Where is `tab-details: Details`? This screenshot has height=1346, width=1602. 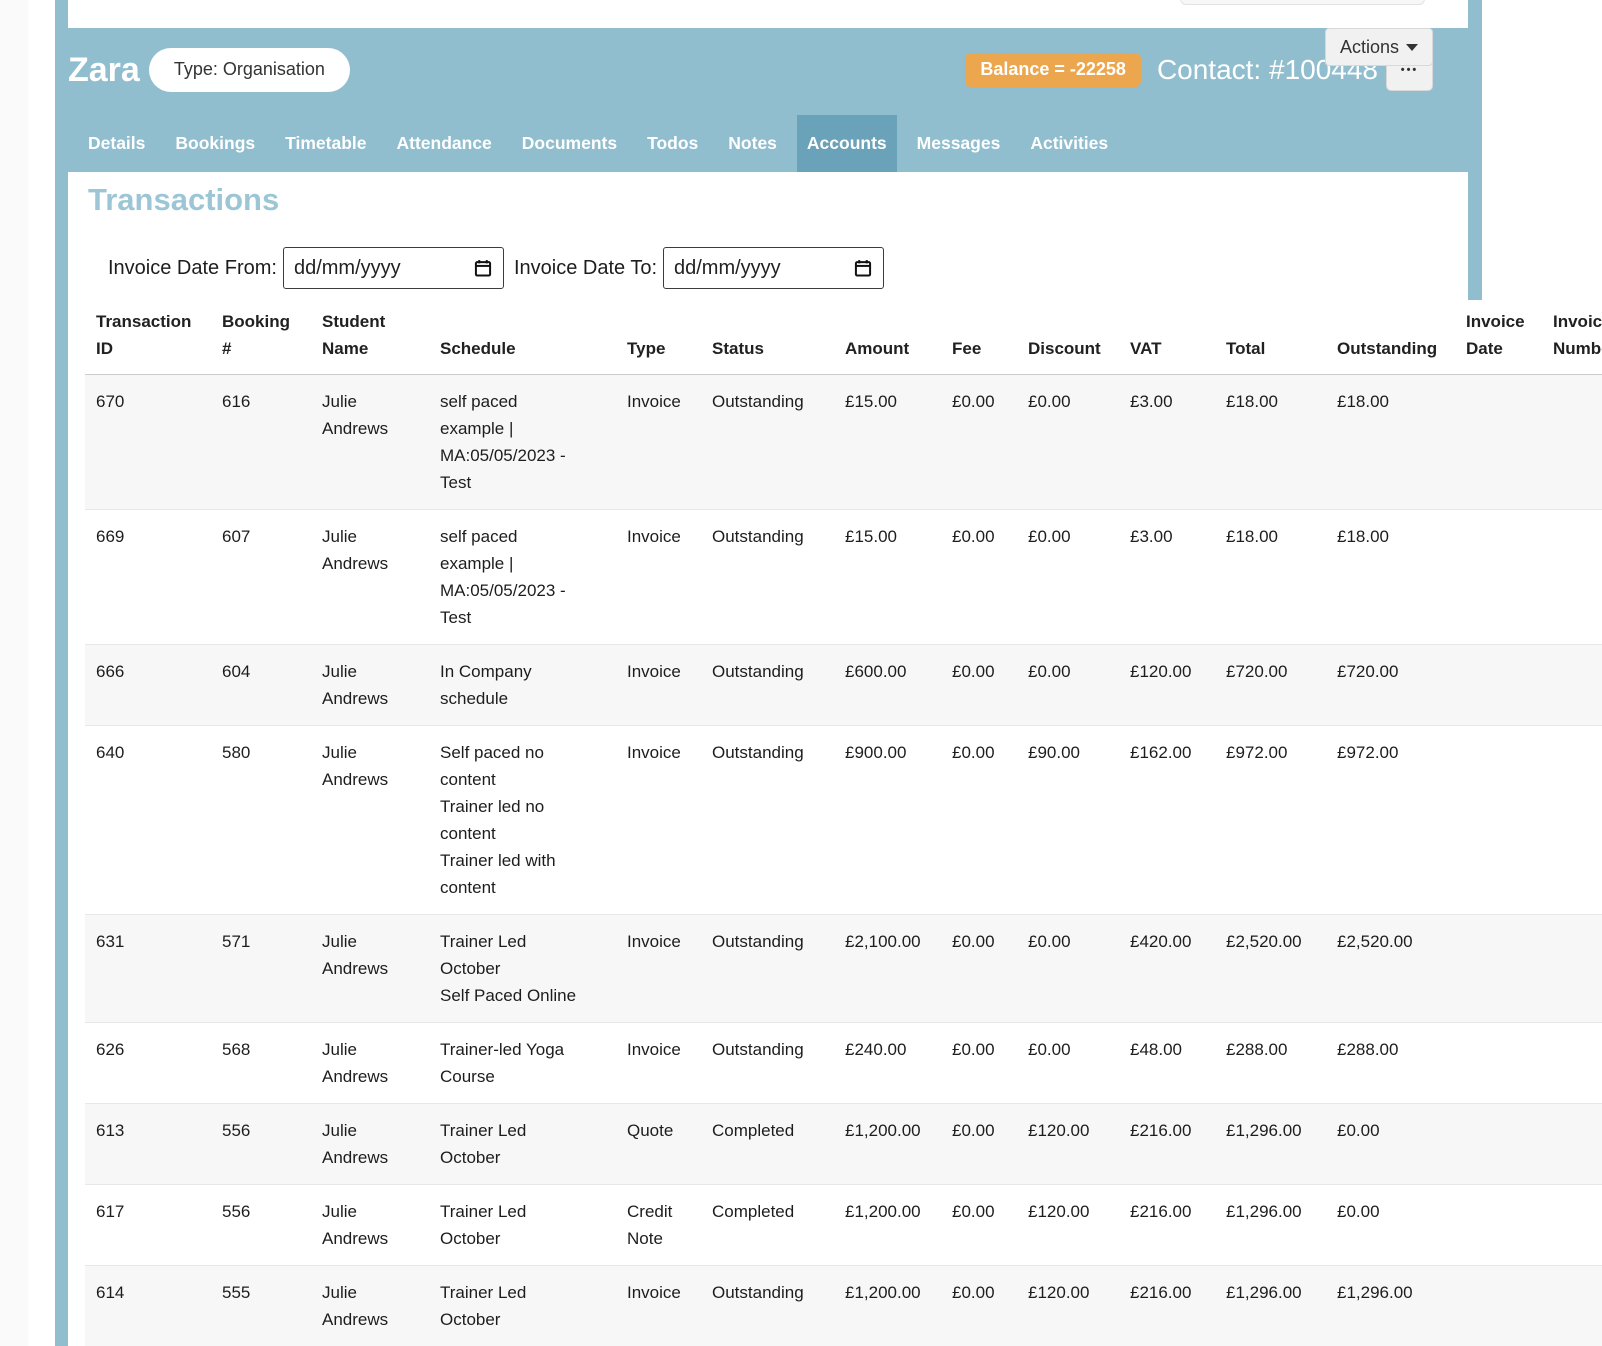
tab-details: Details is located at coordinates (117, 143).